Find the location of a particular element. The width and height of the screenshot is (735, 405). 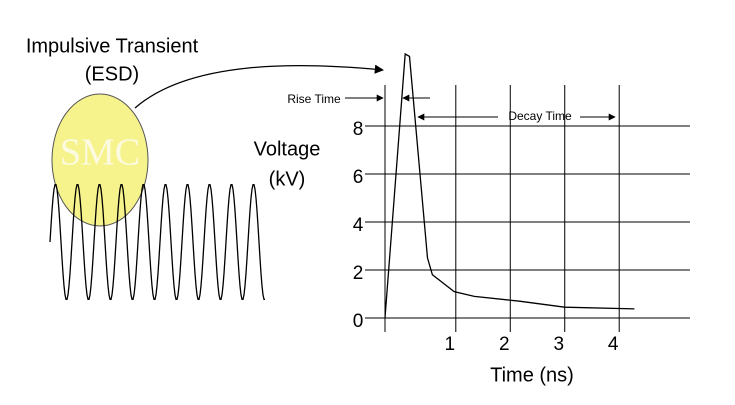

y-tick-label: 8 is located at coordinates (358, 129).